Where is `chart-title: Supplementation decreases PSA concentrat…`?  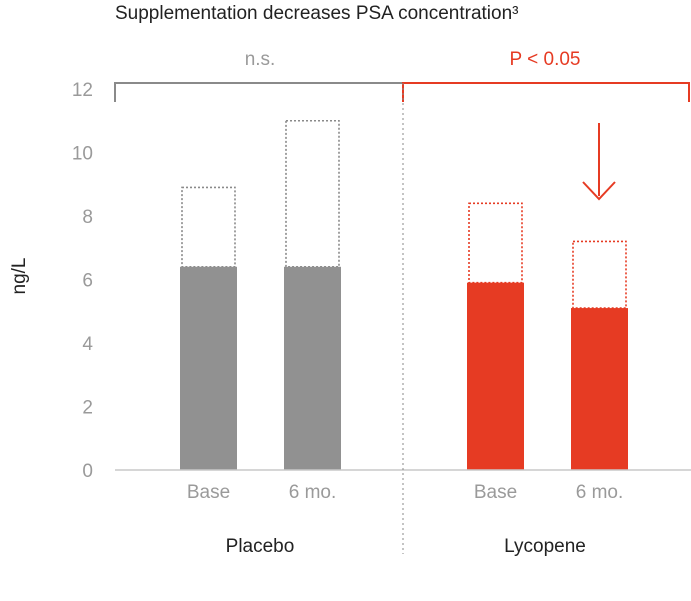 chart-title: Supplementation decreases PSA concentrat… is located at coordinates (316, 13).